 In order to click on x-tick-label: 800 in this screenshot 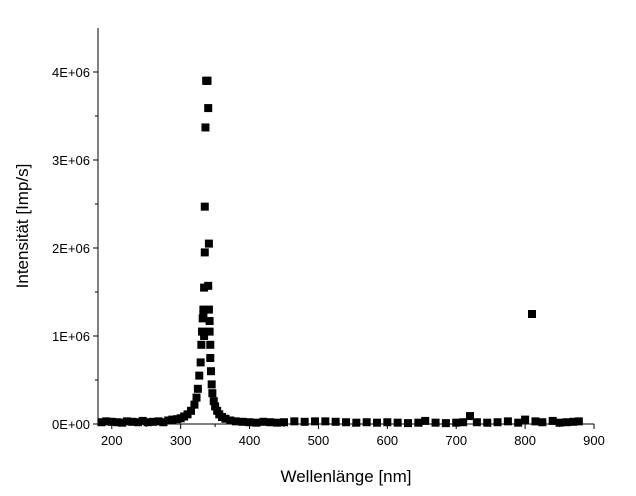, I will do `click(525, 440)`.